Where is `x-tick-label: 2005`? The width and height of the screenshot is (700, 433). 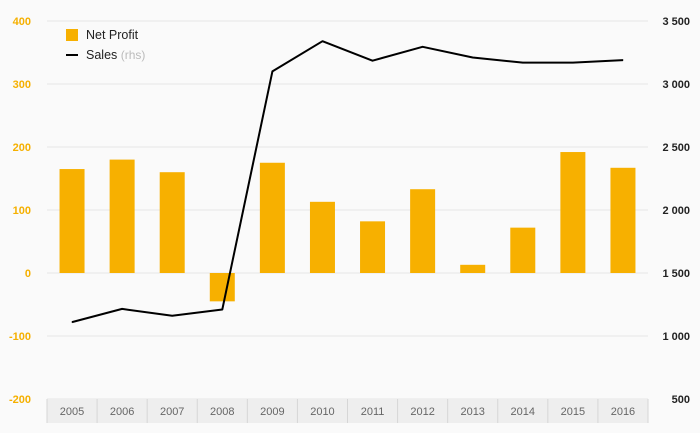
x-tick-label: 2005 is located at coordinates (72, 412).